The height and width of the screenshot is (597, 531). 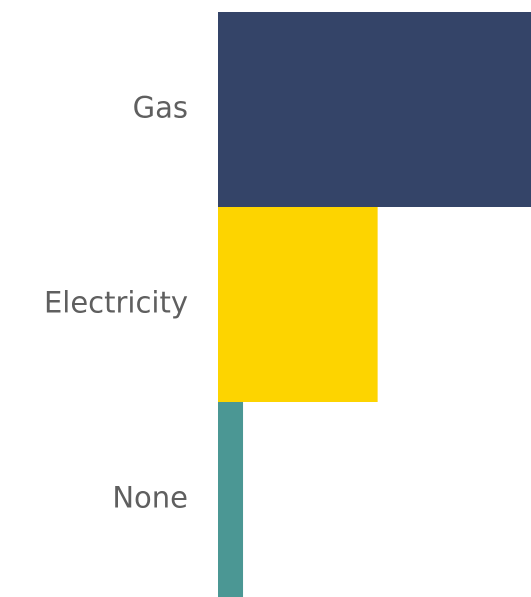 What do you see at coordinates (160, 108) in the screenshot?
I see `category-label-gas: Gas` at bounding box center [160, 108].